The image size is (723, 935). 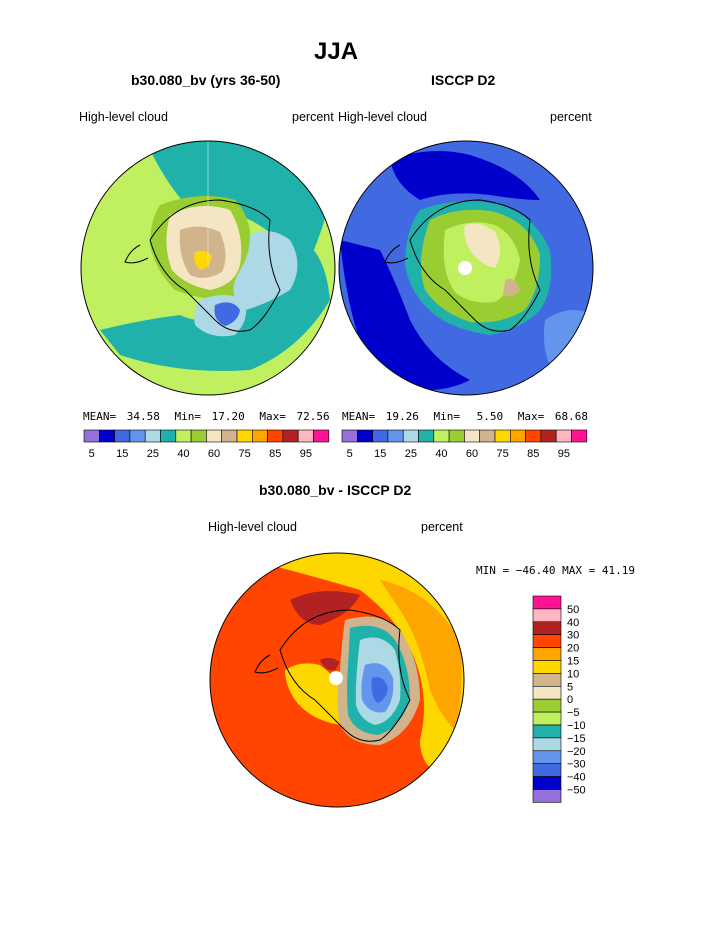 I want to click on panel1-mean-label: MEAN=, so click(x=100, y=416).